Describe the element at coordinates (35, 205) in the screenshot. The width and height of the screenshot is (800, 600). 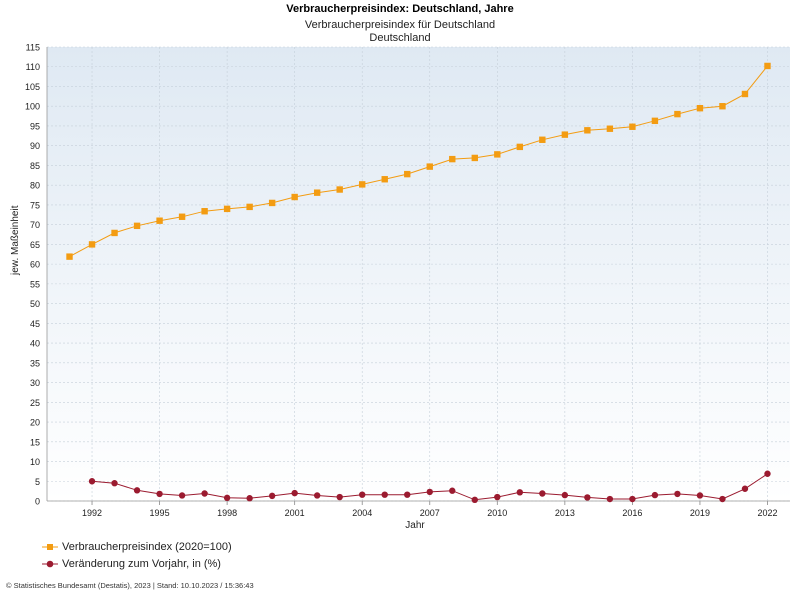
I see `y-tick-label: 75` at that location.